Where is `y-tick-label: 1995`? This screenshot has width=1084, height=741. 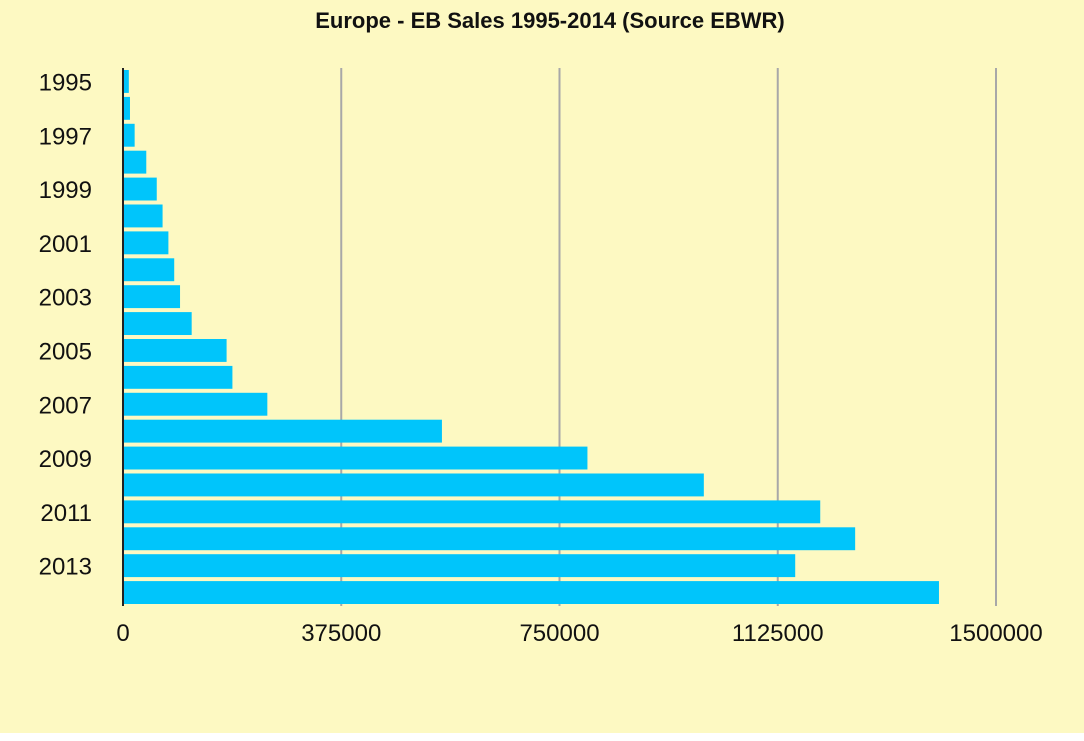 y-tick-label: 1995 is located at coordinates (65, 82).